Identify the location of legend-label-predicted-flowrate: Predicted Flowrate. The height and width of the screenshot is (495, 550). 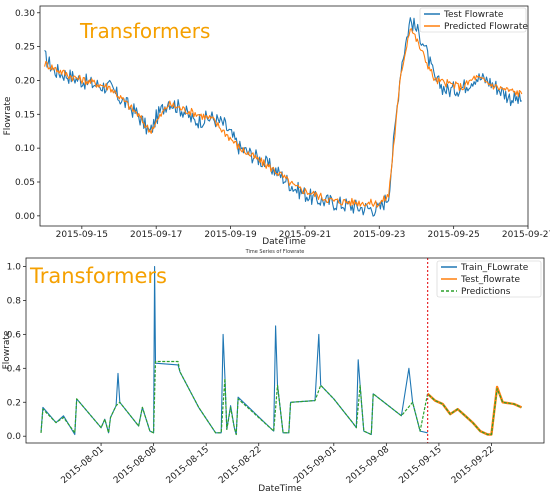
(486, 27).